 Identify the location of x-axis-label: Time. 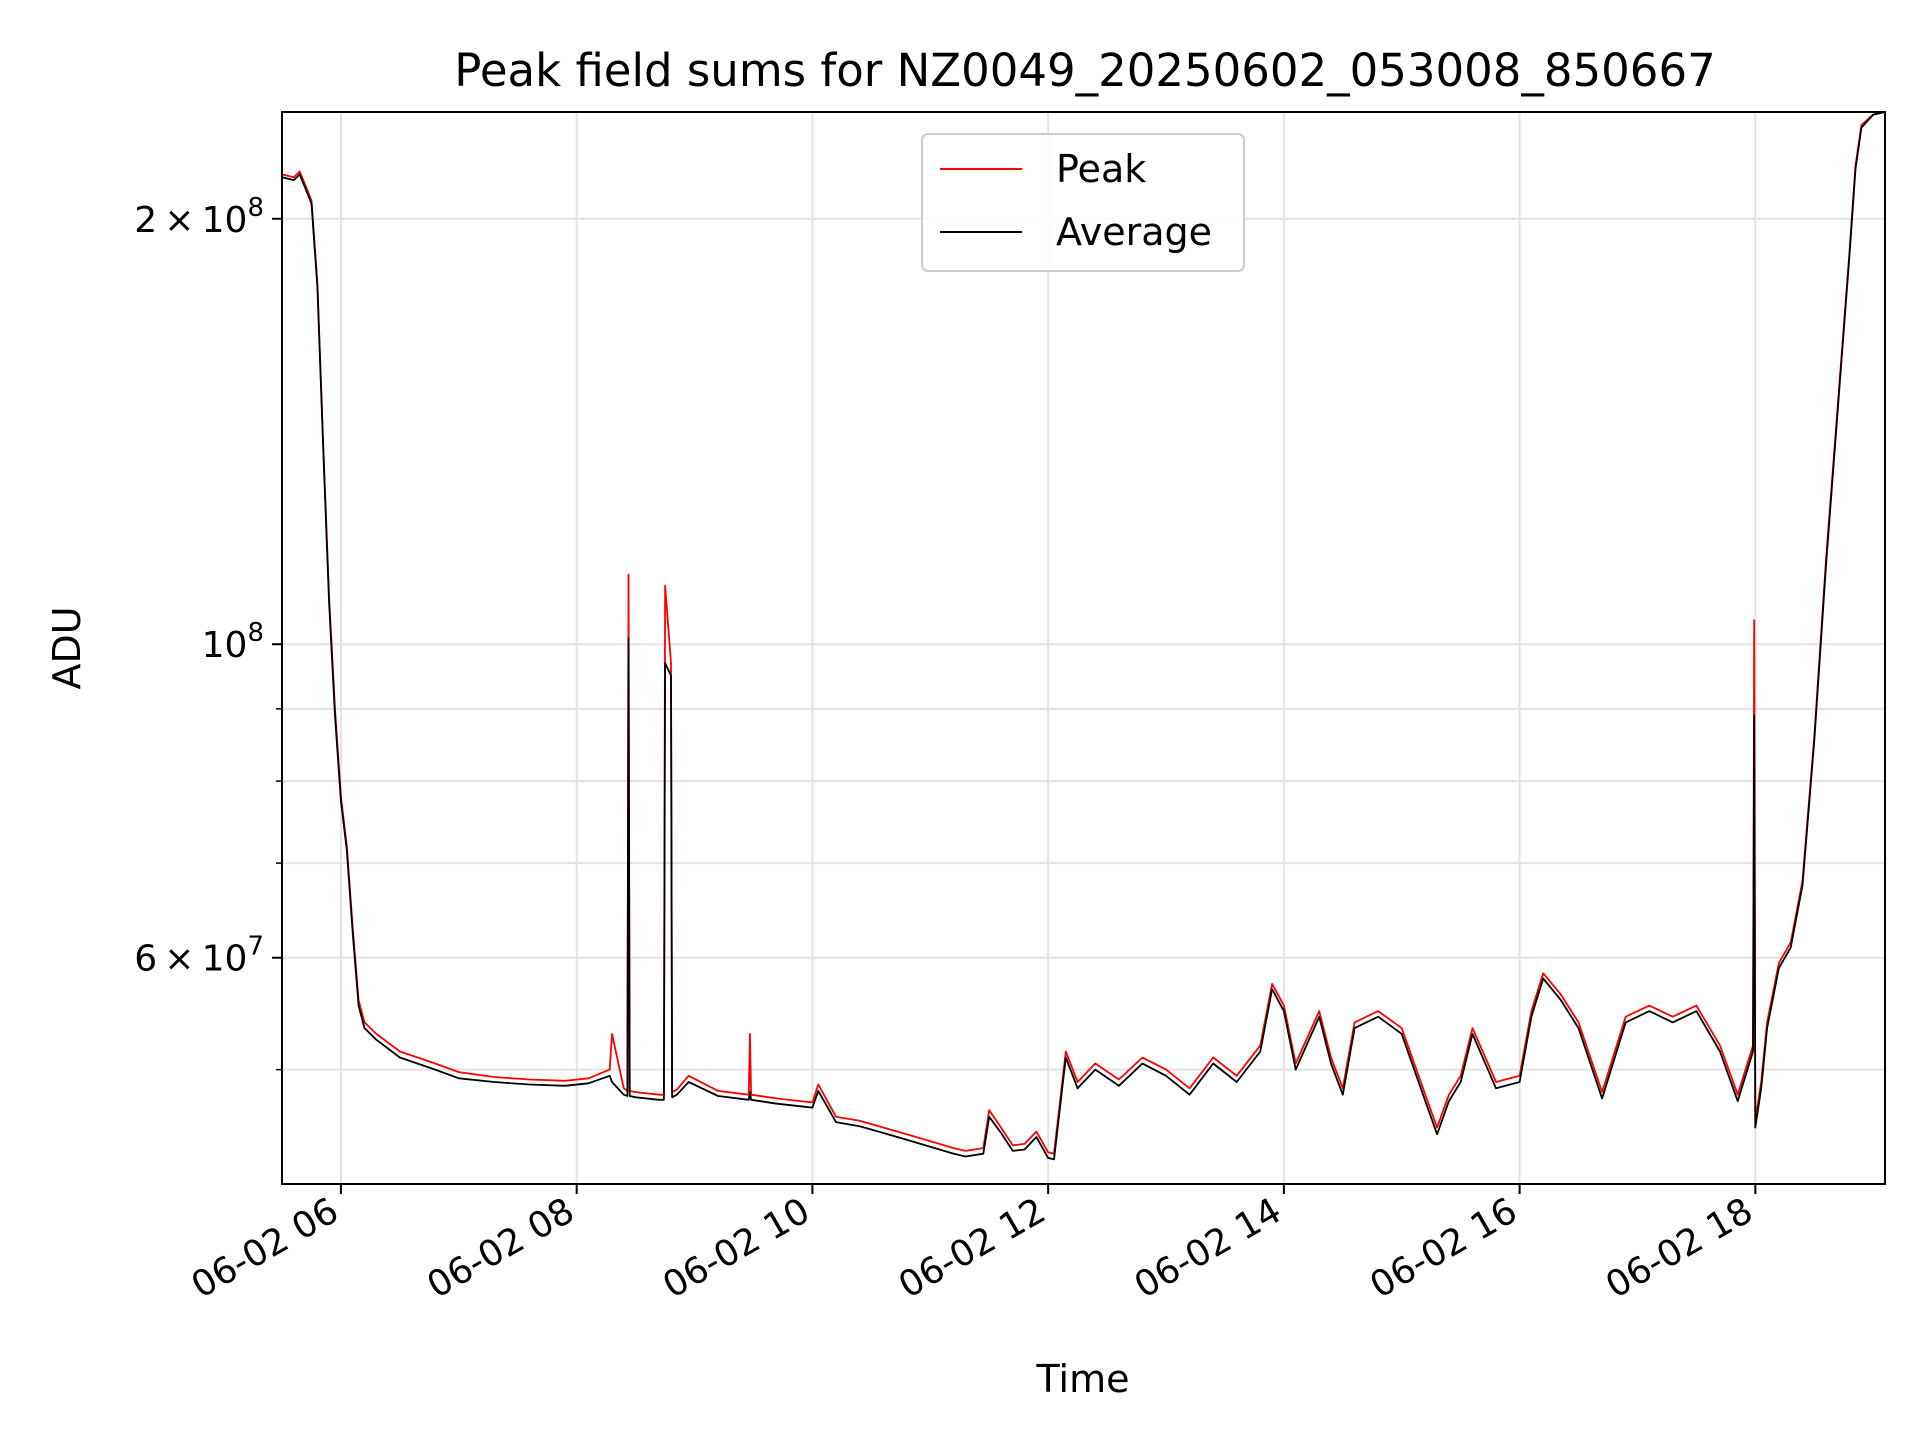
(1083, 1379).